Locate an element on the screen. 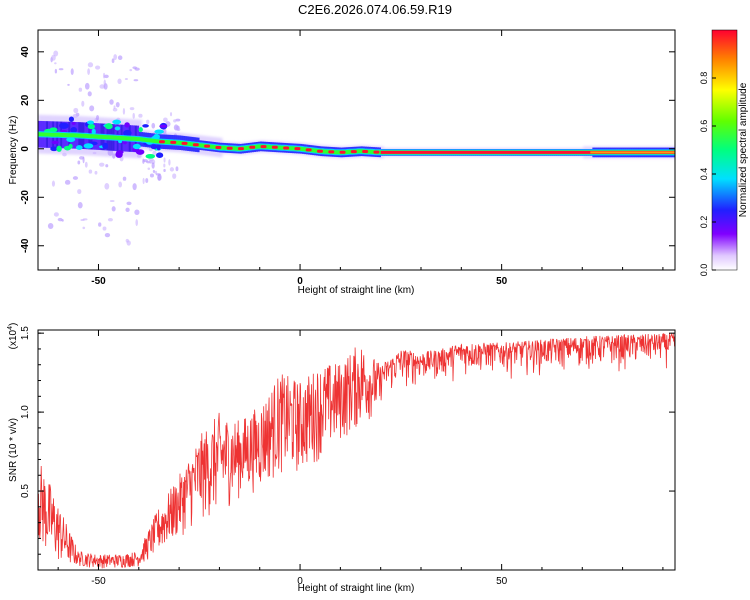 The height and width of the screenshot is (600, 750). spectrogram-x-tick-label: -50 is located at coordinates (98, 281).